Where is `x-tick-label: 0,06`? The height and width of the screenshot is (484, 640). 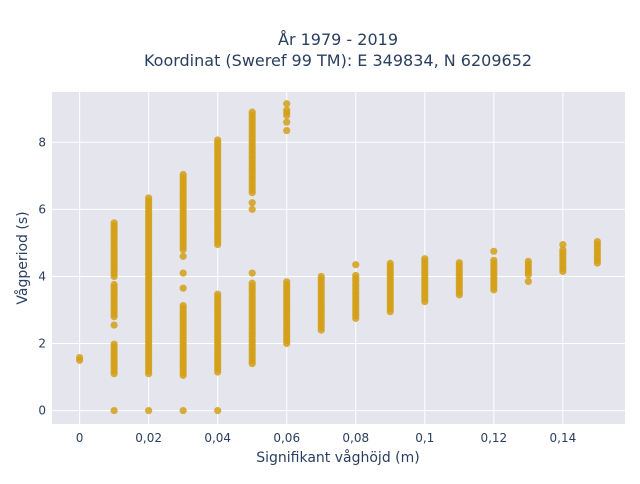 x-tick-label: 0,06 is located at coordinates (286, 438).